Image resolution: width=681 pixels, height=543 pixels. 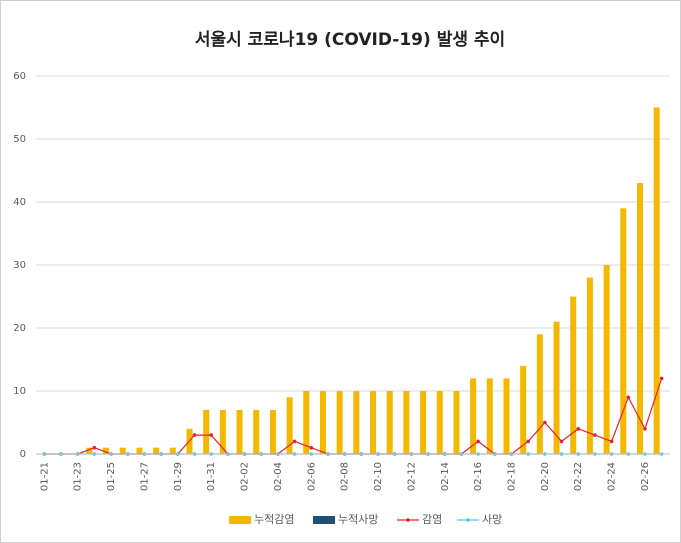 What do you see at coordinates (78, 476) in the screenshot?
I see `x-tick-label: 01-23` at bounding box center [78, 476].